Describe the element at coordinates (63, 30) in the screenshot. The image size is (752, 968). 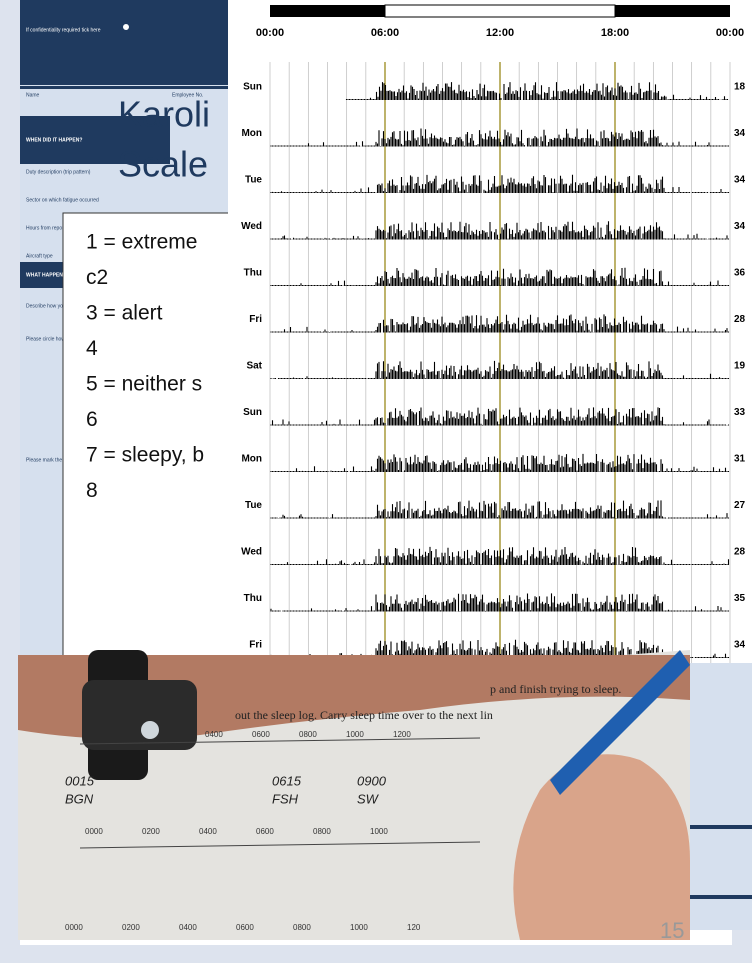
I see `form-label: If confidentiality required tick here` at that location.